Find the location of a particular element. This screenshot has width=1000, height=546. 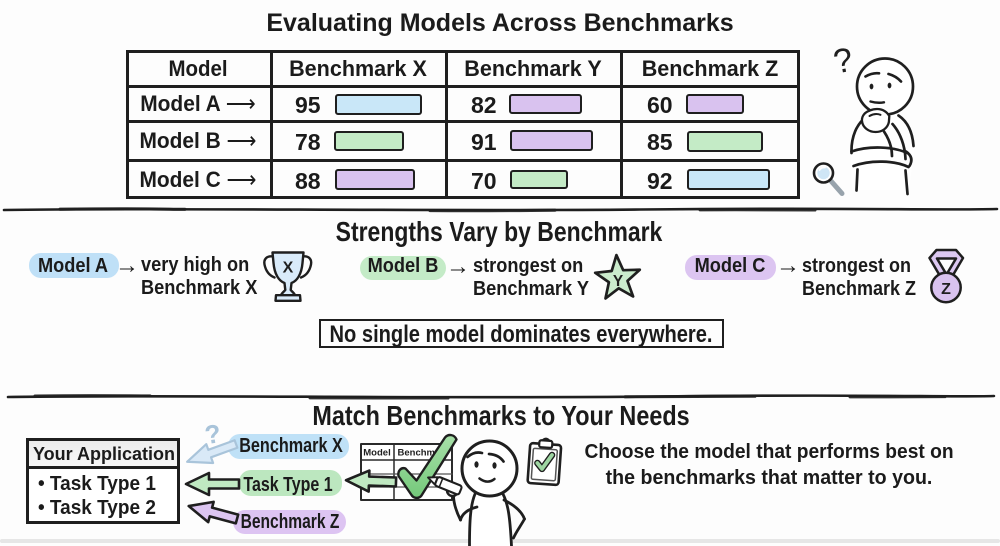

svg-text: Benchmr is located at coordinates (418, 453).